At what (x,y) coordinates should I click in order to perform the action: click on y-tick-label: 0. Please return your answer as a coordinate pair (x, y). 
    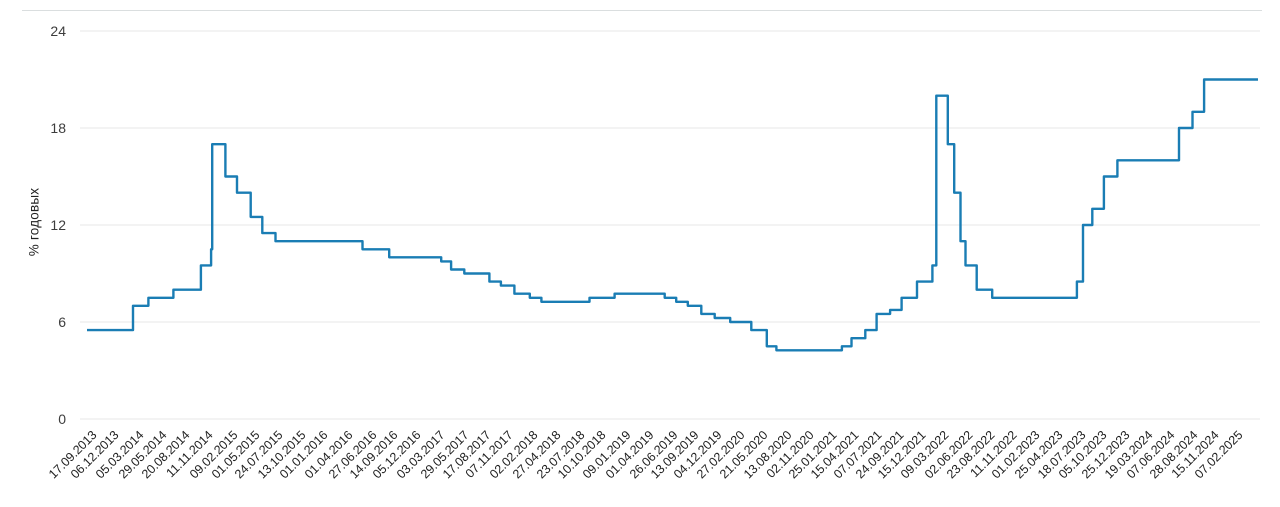
    Looking at the image, I should click on (62, 419).